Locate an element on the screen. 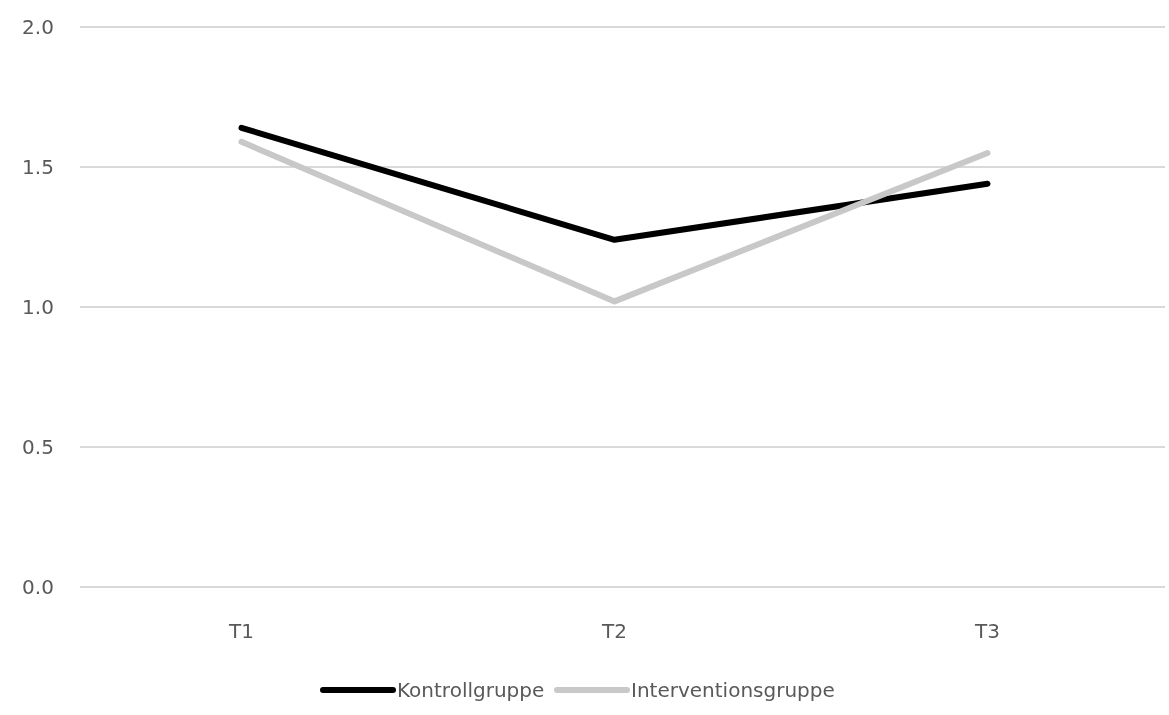  y-tick-label: 1.5 is located at coordinates (38, 167).